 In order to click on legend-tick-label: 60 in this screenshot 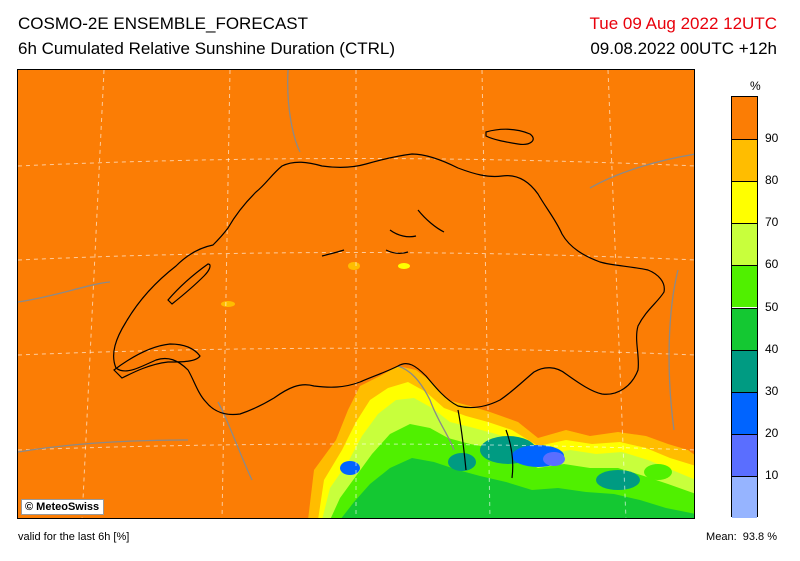, I will do `click(772, 264)`.